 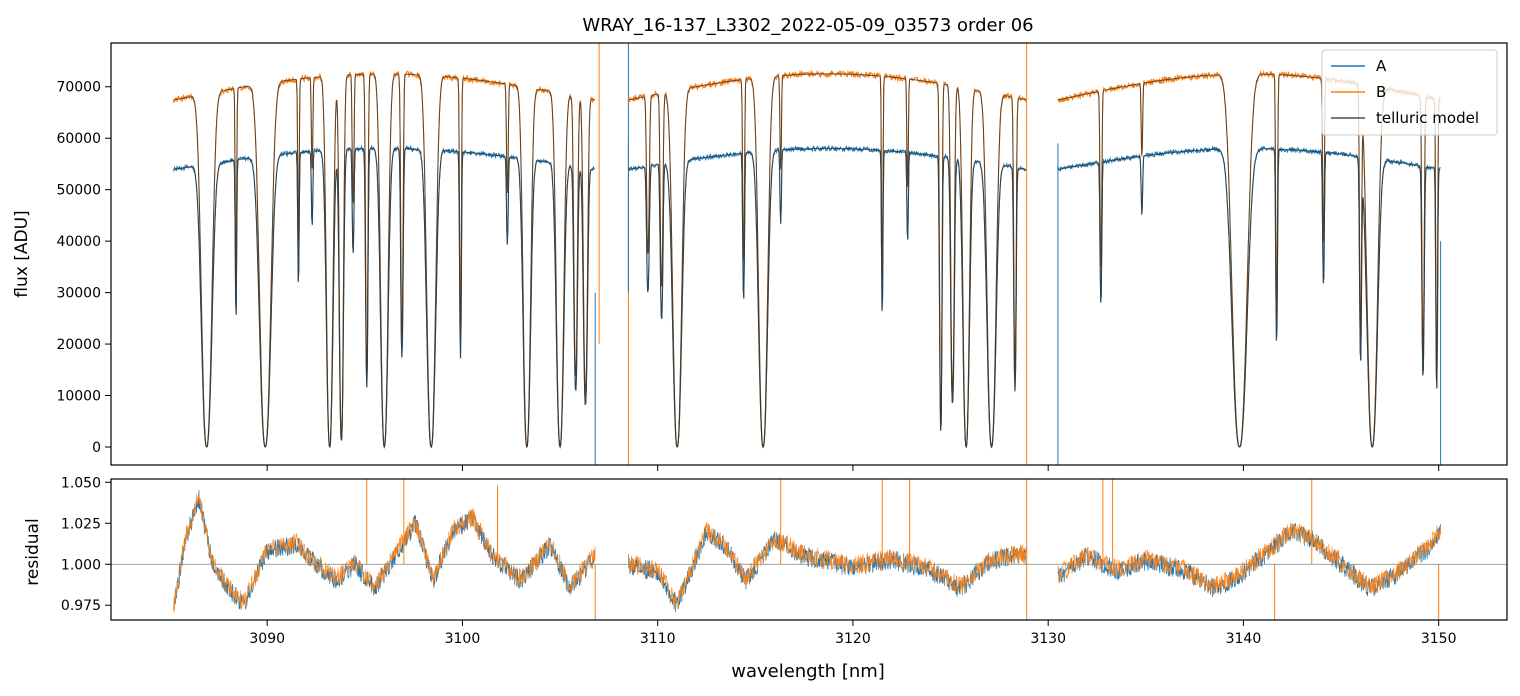 What do you see at coordinates (96, 448) in the screenshot?
I see `top-y-tick-label: 0` at bounding box center [96, 448].